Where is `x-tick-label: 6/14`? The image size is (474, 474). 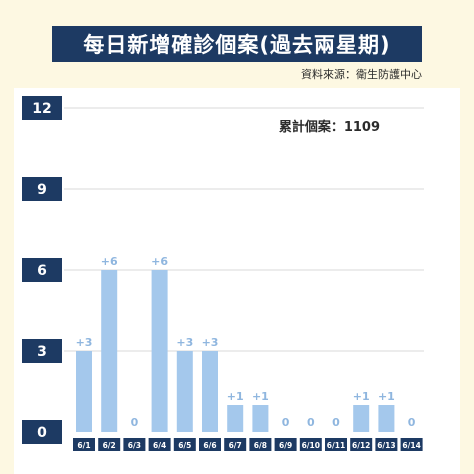
x-tick-label: 6/14 is located at coordinates (411, 445).